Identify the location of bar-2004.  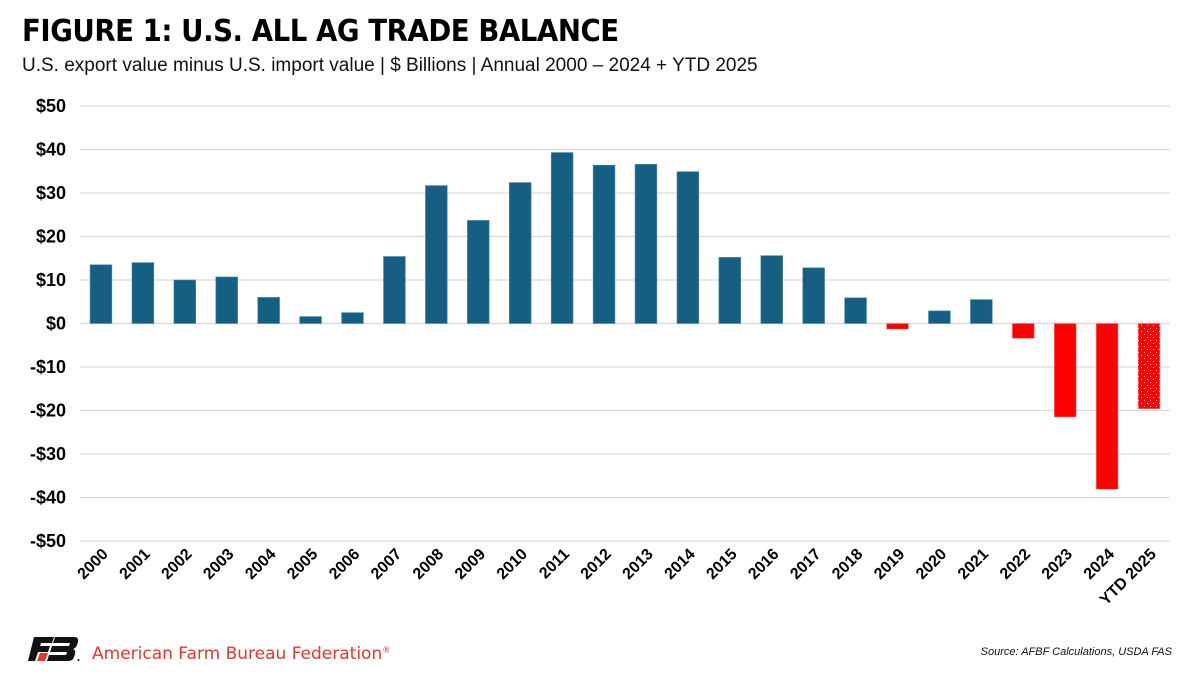
(268, 310).